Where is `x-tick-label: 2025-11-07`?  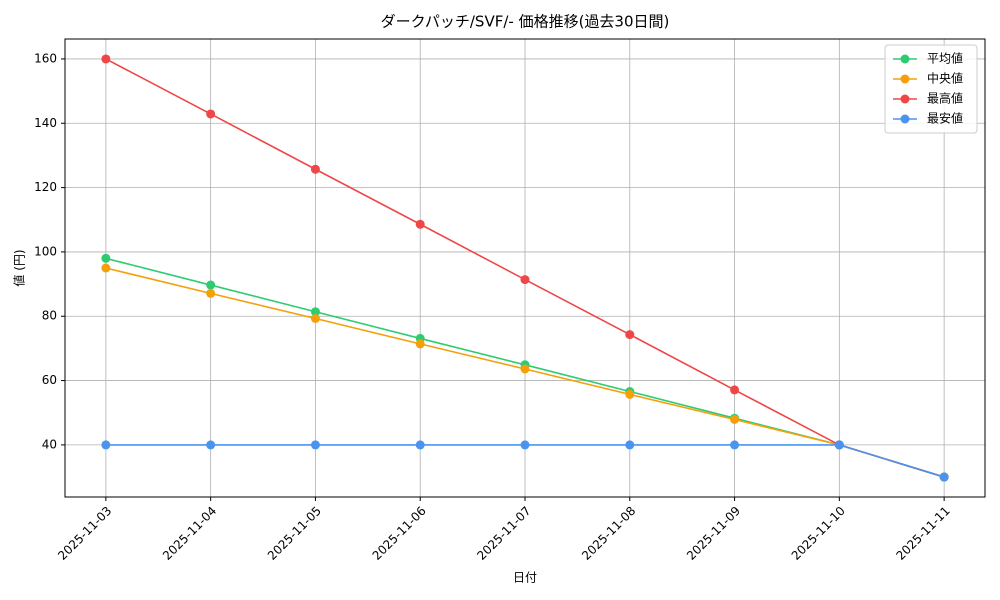 x-tick-label: 2025-11-07 is located at coordinates (503, 533).